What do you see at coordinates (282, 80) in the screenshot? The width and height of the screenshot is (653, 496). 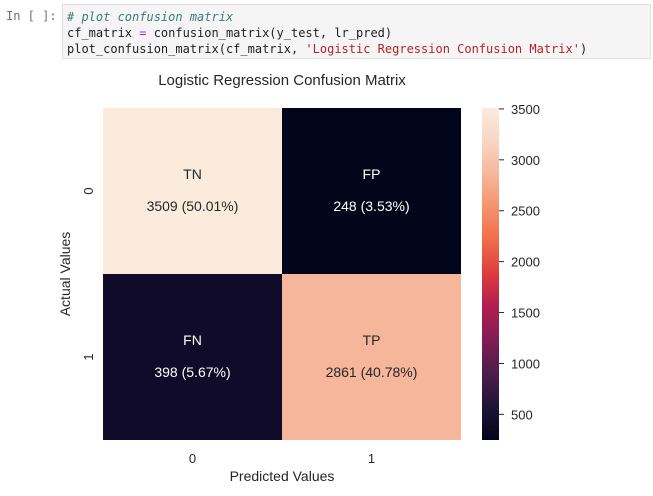 I see `chart-title: Logistic Regression Confusion Matrix` at bounding box center [282, 80].